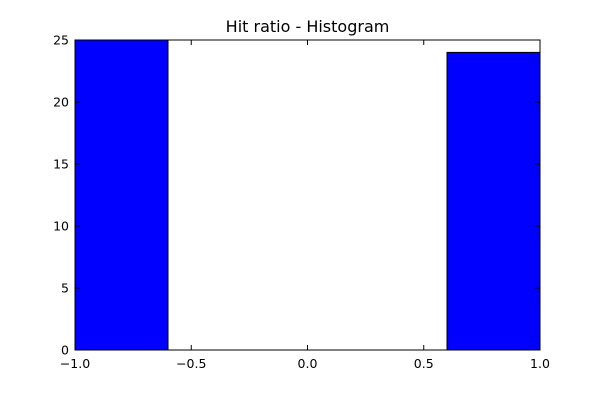 This screenshot has height=400, width=600. I want to click on y-tick-label: 5, so click(65, 288).